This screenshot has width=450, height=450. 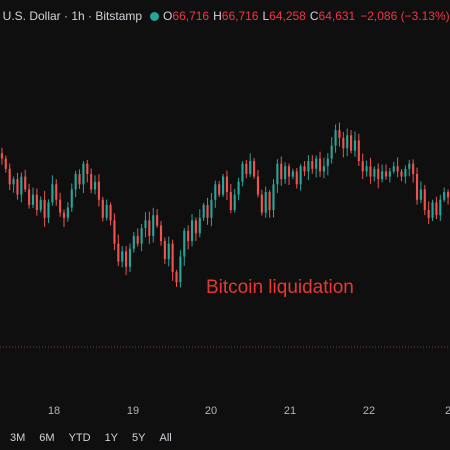 I want to click on price-change: −2,086 (−3.13%), so click(x=405, y=16).